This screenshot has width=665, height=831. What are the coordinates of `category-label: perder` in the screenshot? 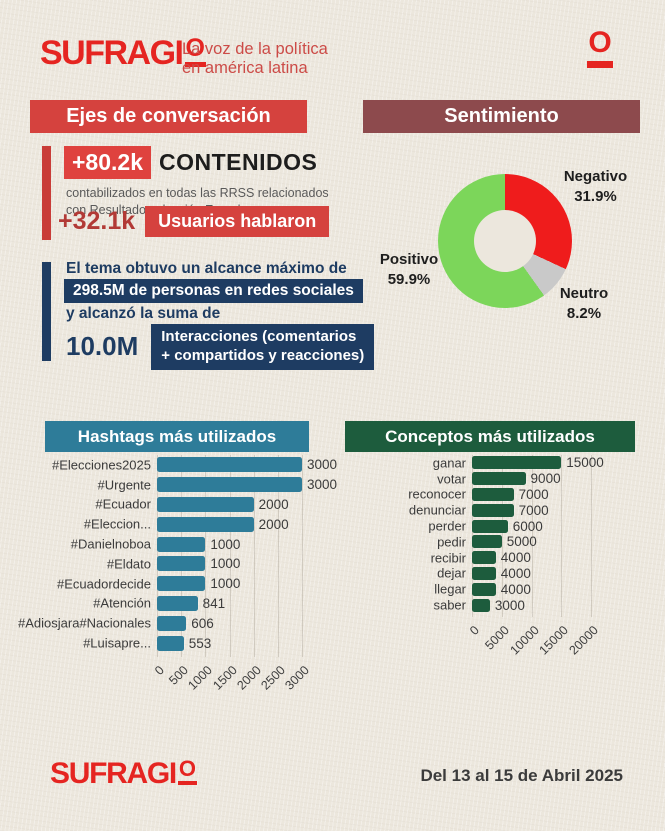 It's located at (447, 526).